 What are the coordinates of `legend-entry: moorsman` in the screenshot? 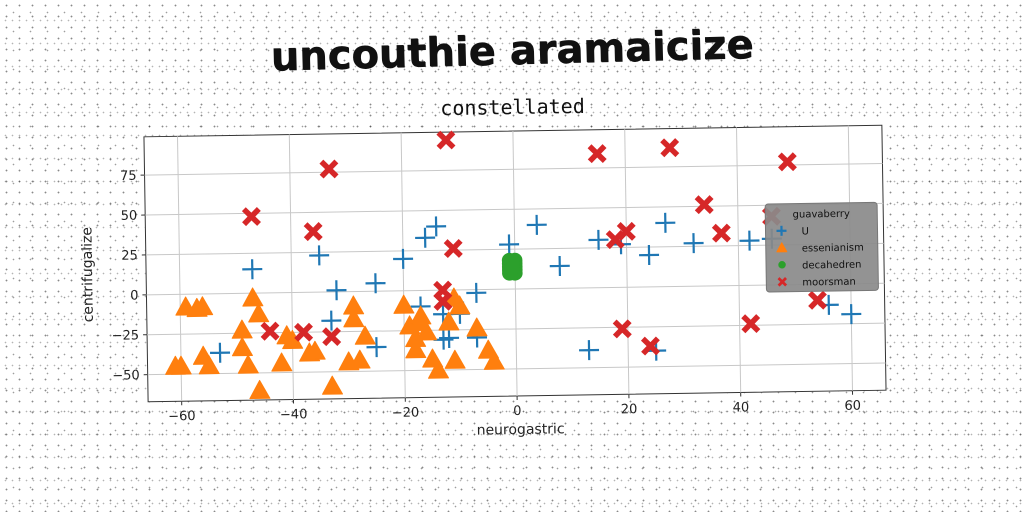 It's located at (829, 283).